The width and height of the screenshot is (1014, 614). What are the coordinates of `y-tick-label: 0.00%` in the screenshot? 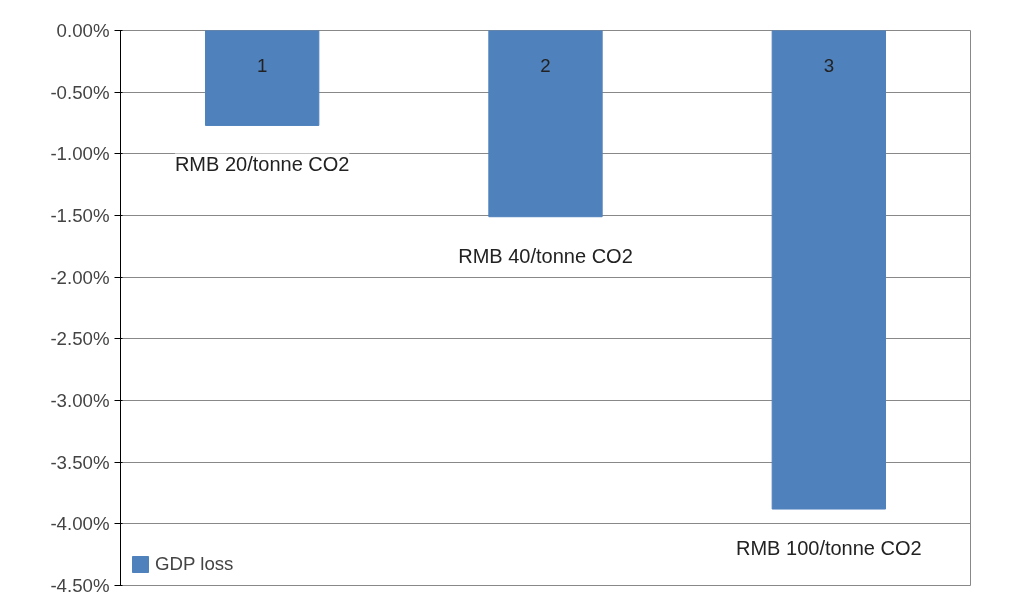 It's located at (83, 30).